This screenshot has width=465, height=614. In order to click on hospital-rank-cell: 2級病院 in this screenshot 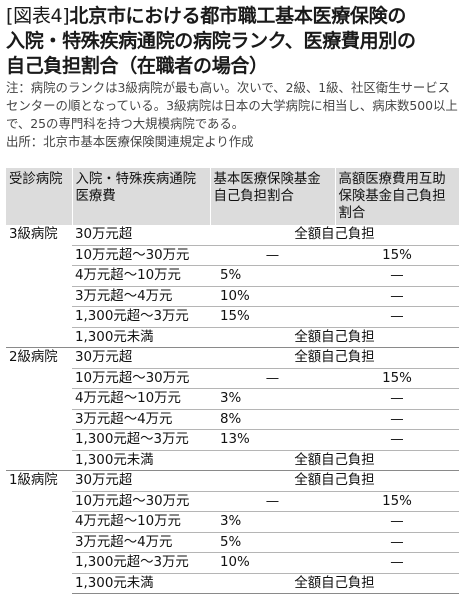, I will do `click(39, 409)`.